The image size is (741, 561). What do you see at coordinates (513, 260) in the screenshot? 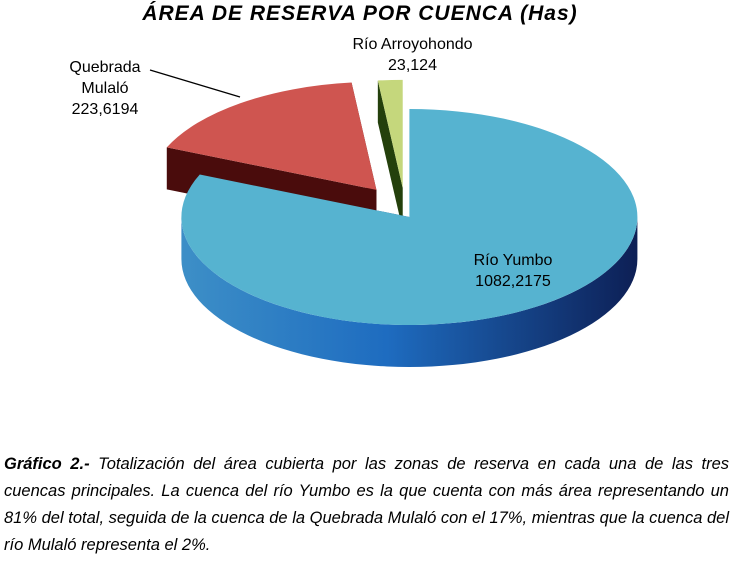
I see `label-category: Río Yumbo` at bounding box center [513, 260].